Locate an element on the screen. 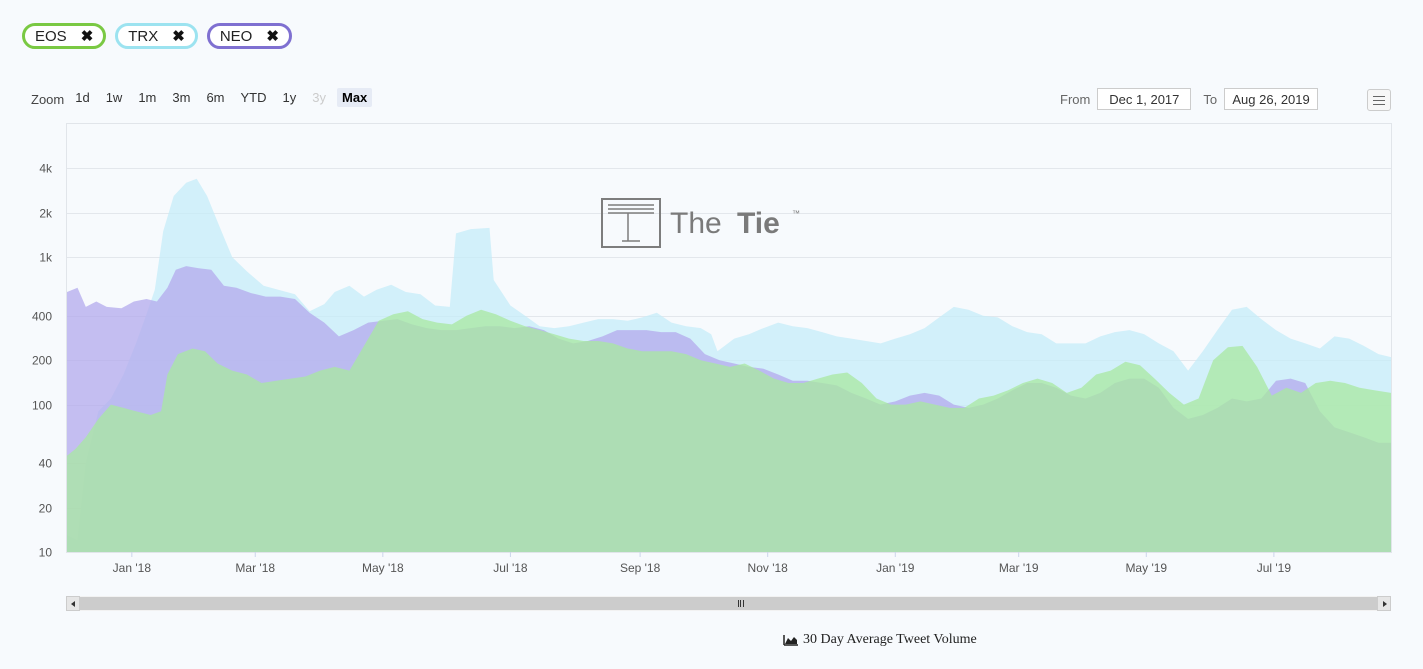  logo-box is located at coordinates (631, 223).